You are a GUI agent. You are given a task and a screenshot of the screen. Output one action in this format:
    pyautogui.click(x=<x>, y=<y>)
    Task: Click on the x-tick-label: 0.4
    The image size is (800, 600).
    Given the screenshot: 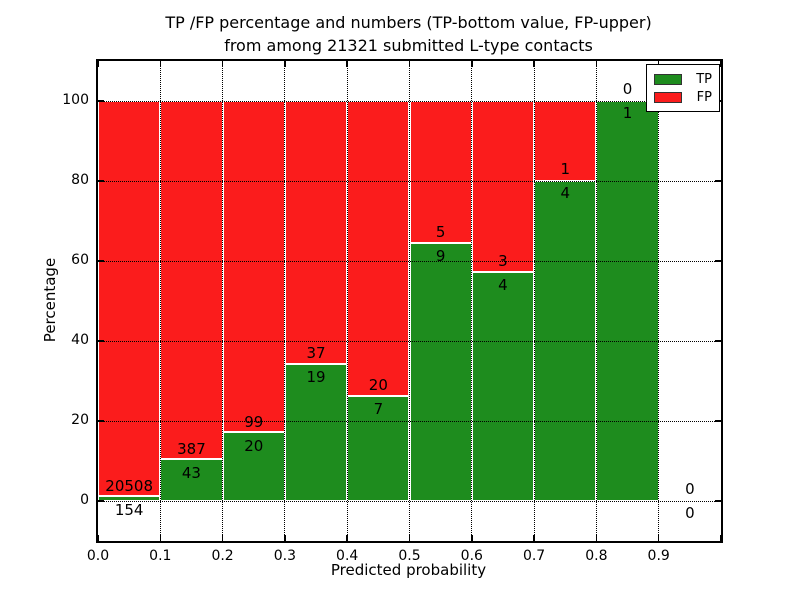 What is the action you would take?
    pyautogui.click(x=347, y=556)
    